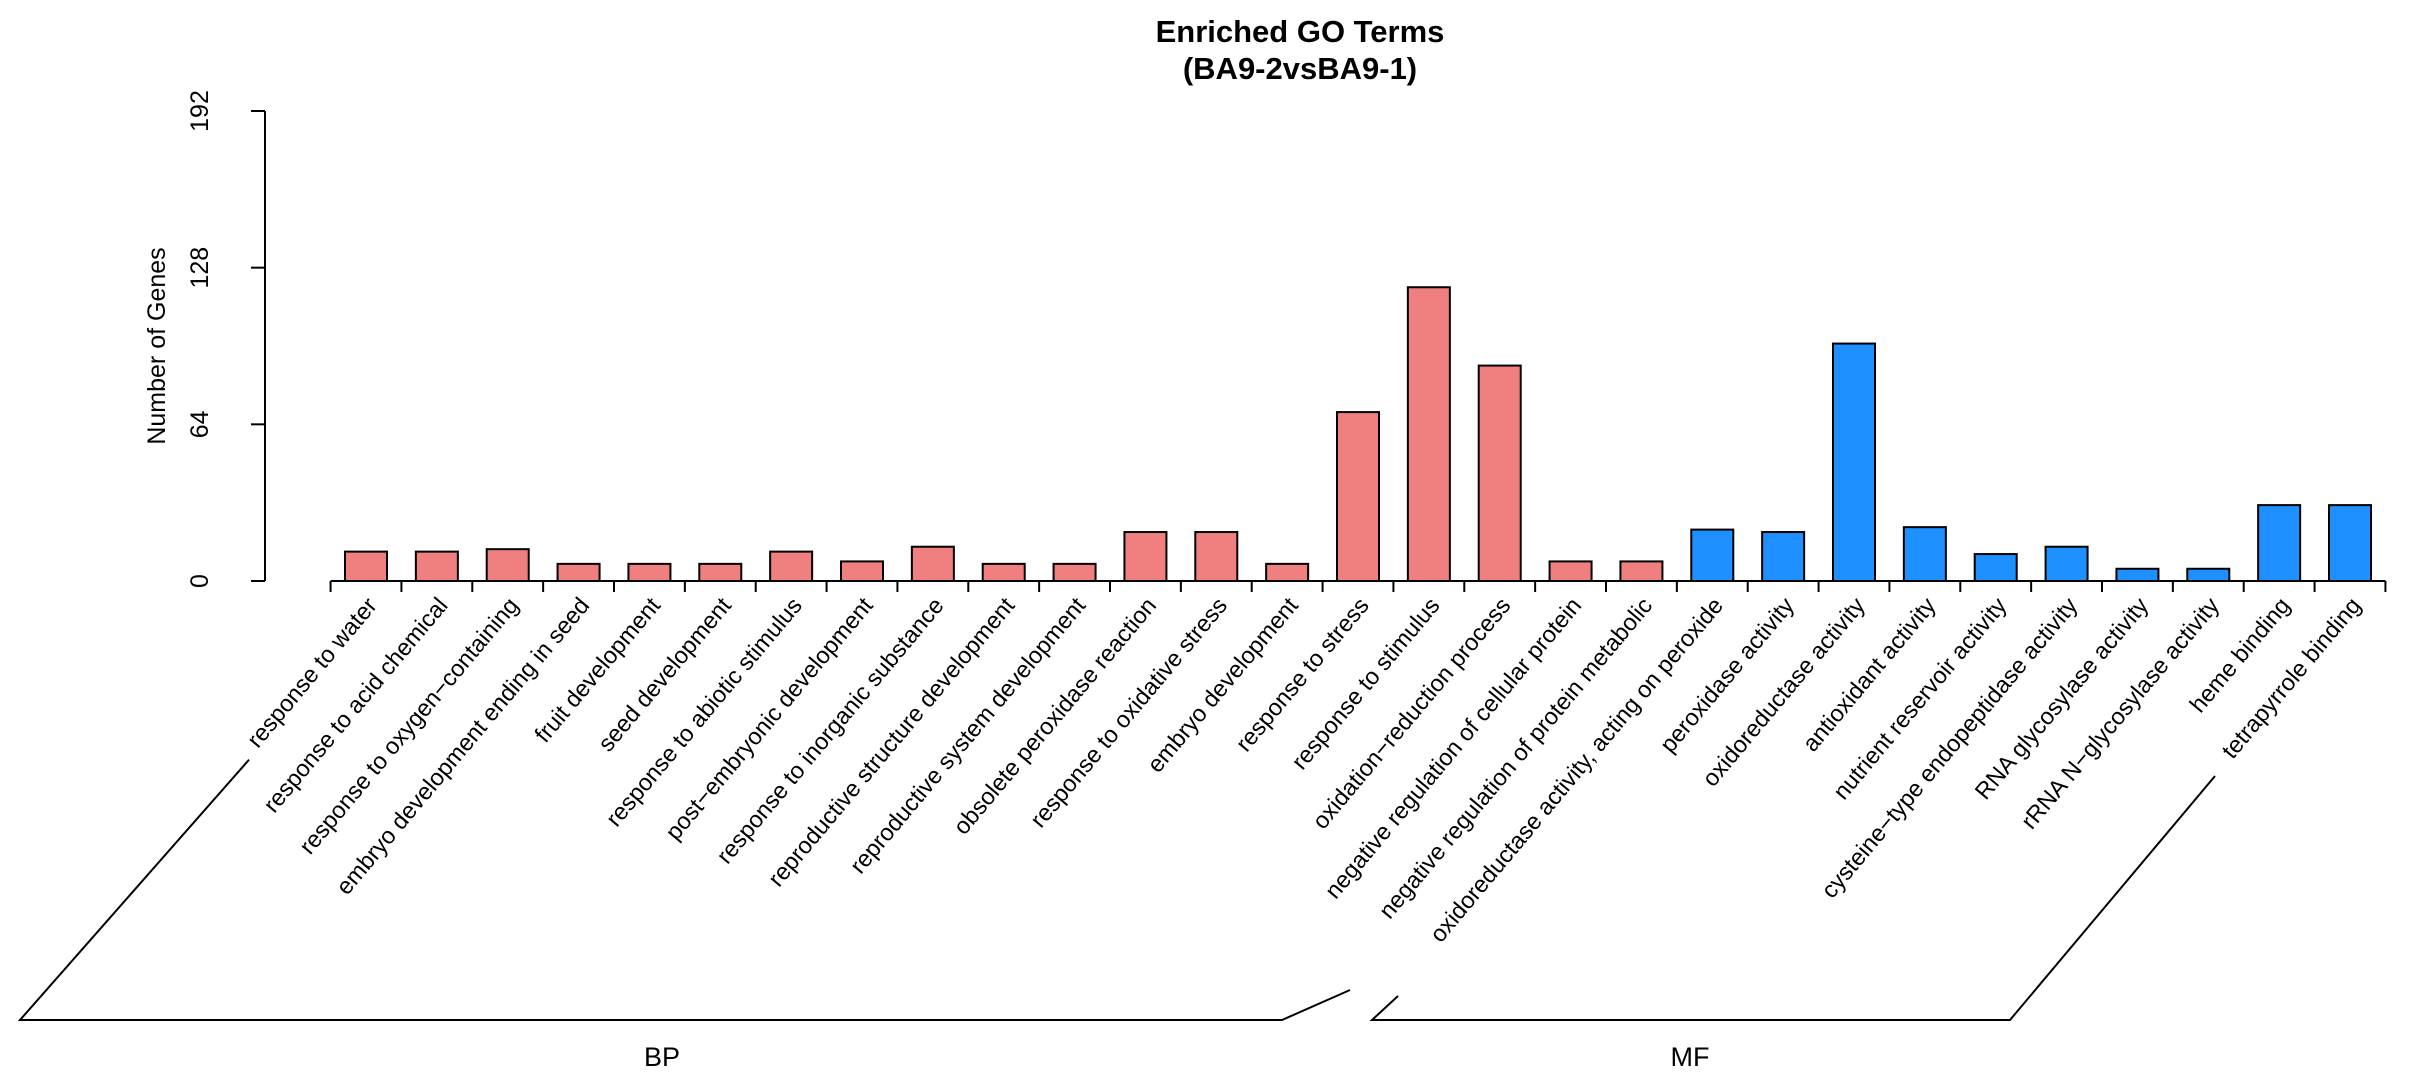  Describe the element at coordinates (1300, 31) in the screenshot. I see `chart-title-line1: Enriched GO Terms` at that location.